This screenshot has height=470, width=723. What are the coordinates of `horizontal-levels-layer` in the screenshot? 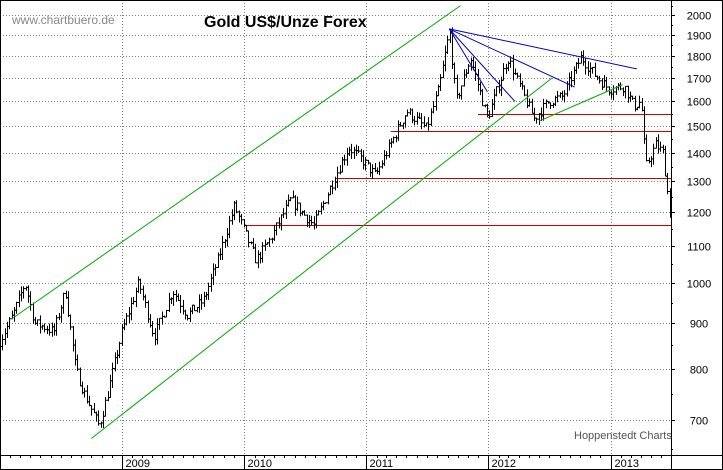 It's located at (457, 170).